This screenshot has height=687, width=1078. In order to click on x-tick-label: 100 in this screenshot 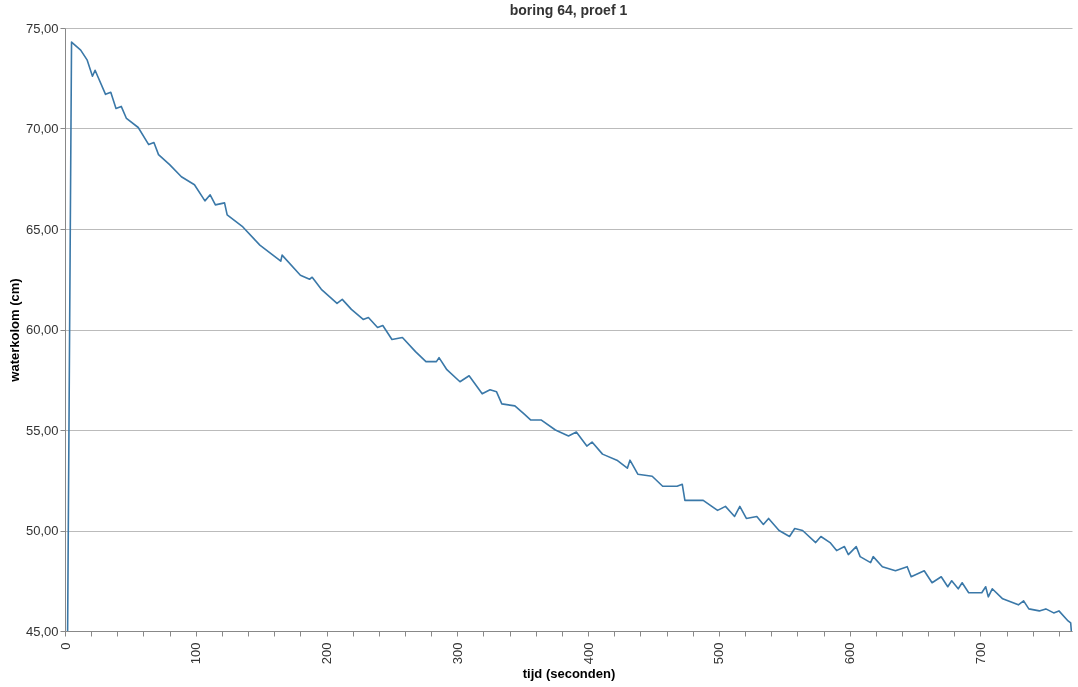, I will do `click(196, 653)`.